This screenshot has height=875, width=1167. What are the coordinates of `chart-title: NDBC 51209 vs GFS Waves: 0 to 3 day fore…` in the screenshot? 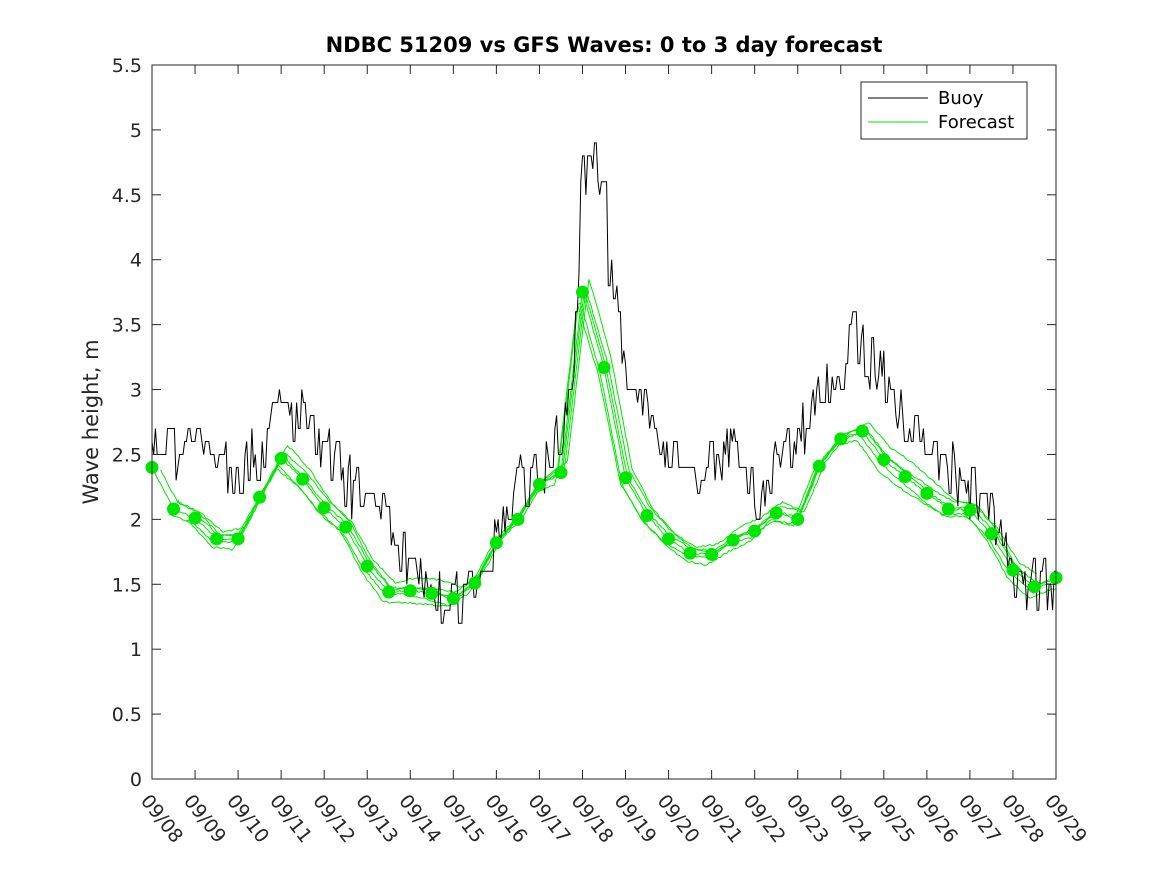 It's located at (604, 45).